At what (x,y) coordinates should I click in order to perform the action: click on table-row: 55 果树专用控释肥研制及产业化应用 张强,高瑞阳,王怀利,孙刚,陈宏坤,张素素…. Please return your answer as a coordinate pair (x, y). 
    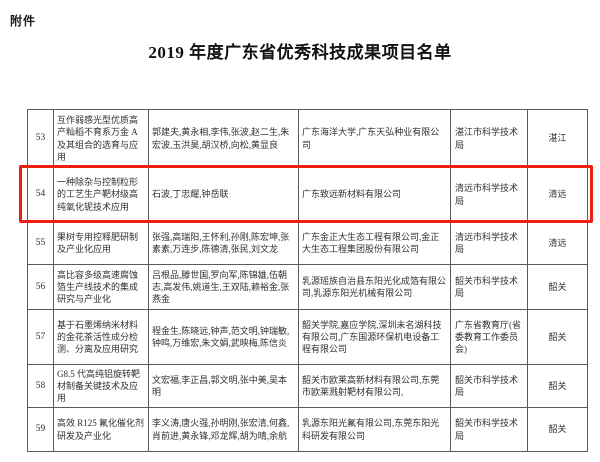
    Looking at the image, I should click on (307, 243).